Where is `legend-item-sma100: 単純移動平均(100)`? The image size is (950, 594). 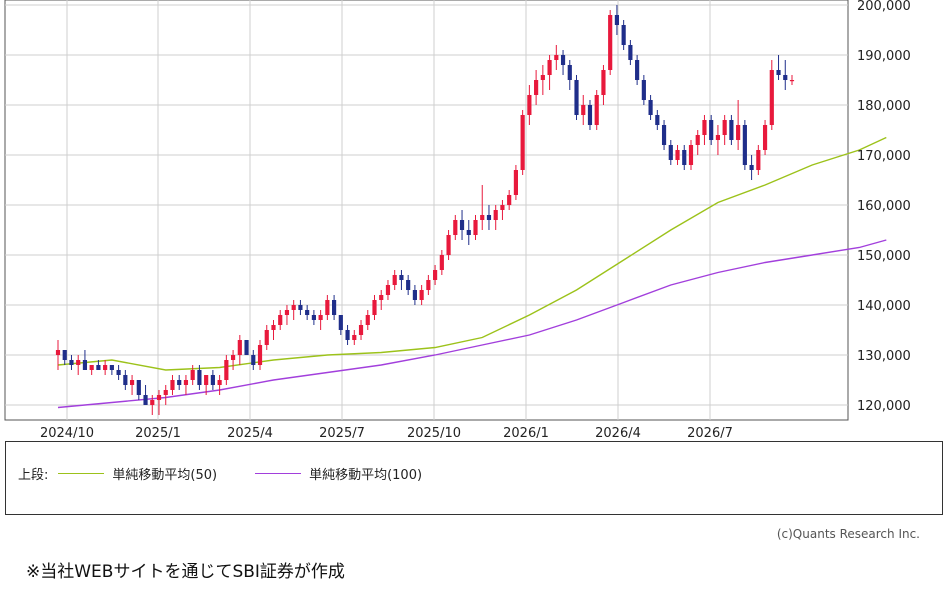
legend-item-sma100: 単純移動平均(100) is located at coordinates (338, 473).